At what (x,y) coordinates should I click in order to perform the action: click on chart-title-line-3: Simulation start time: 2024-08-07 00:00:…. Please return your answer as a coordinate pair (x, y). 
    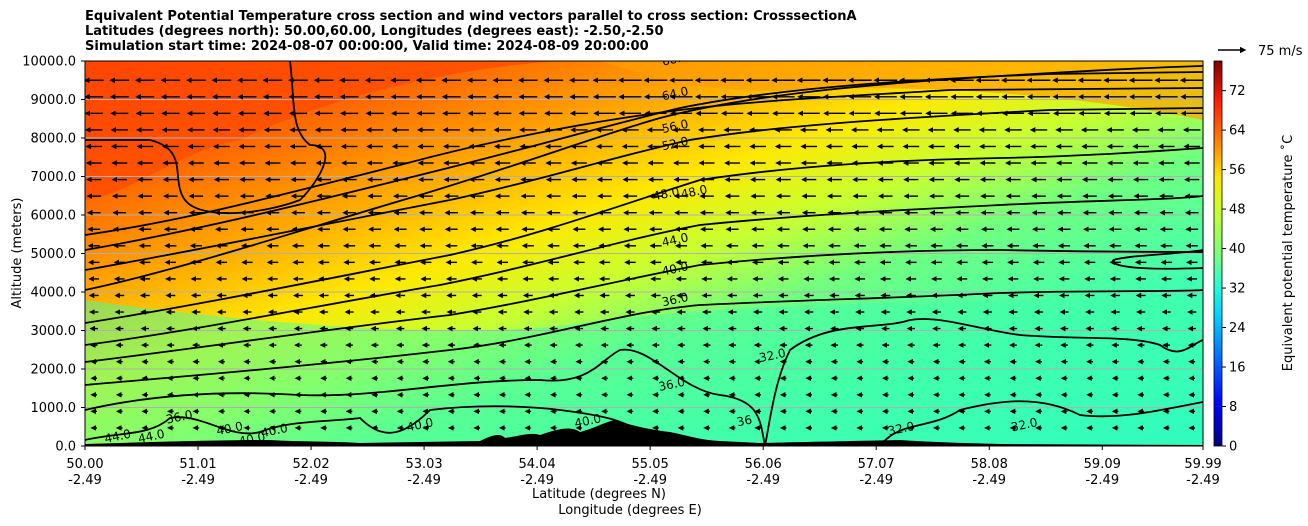
    Looking at the image, I should click on (367, 46).